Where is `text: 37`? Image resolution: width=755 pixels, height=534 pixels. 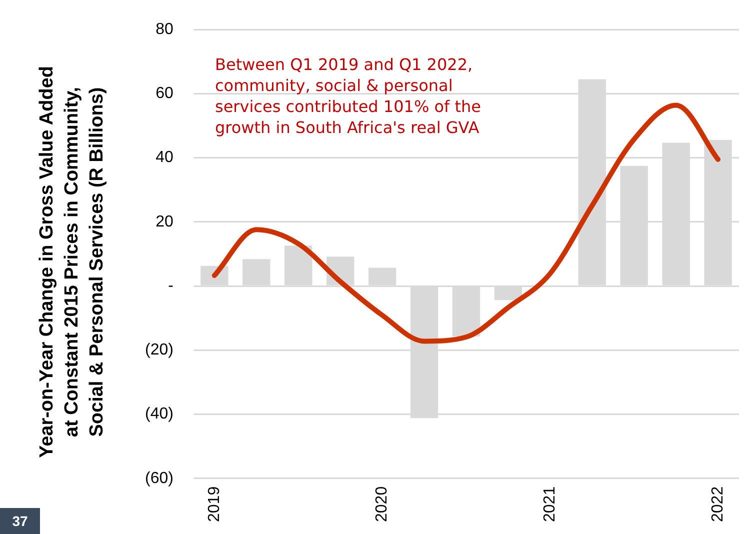 text: 37 is located at coordinates (20, 521).